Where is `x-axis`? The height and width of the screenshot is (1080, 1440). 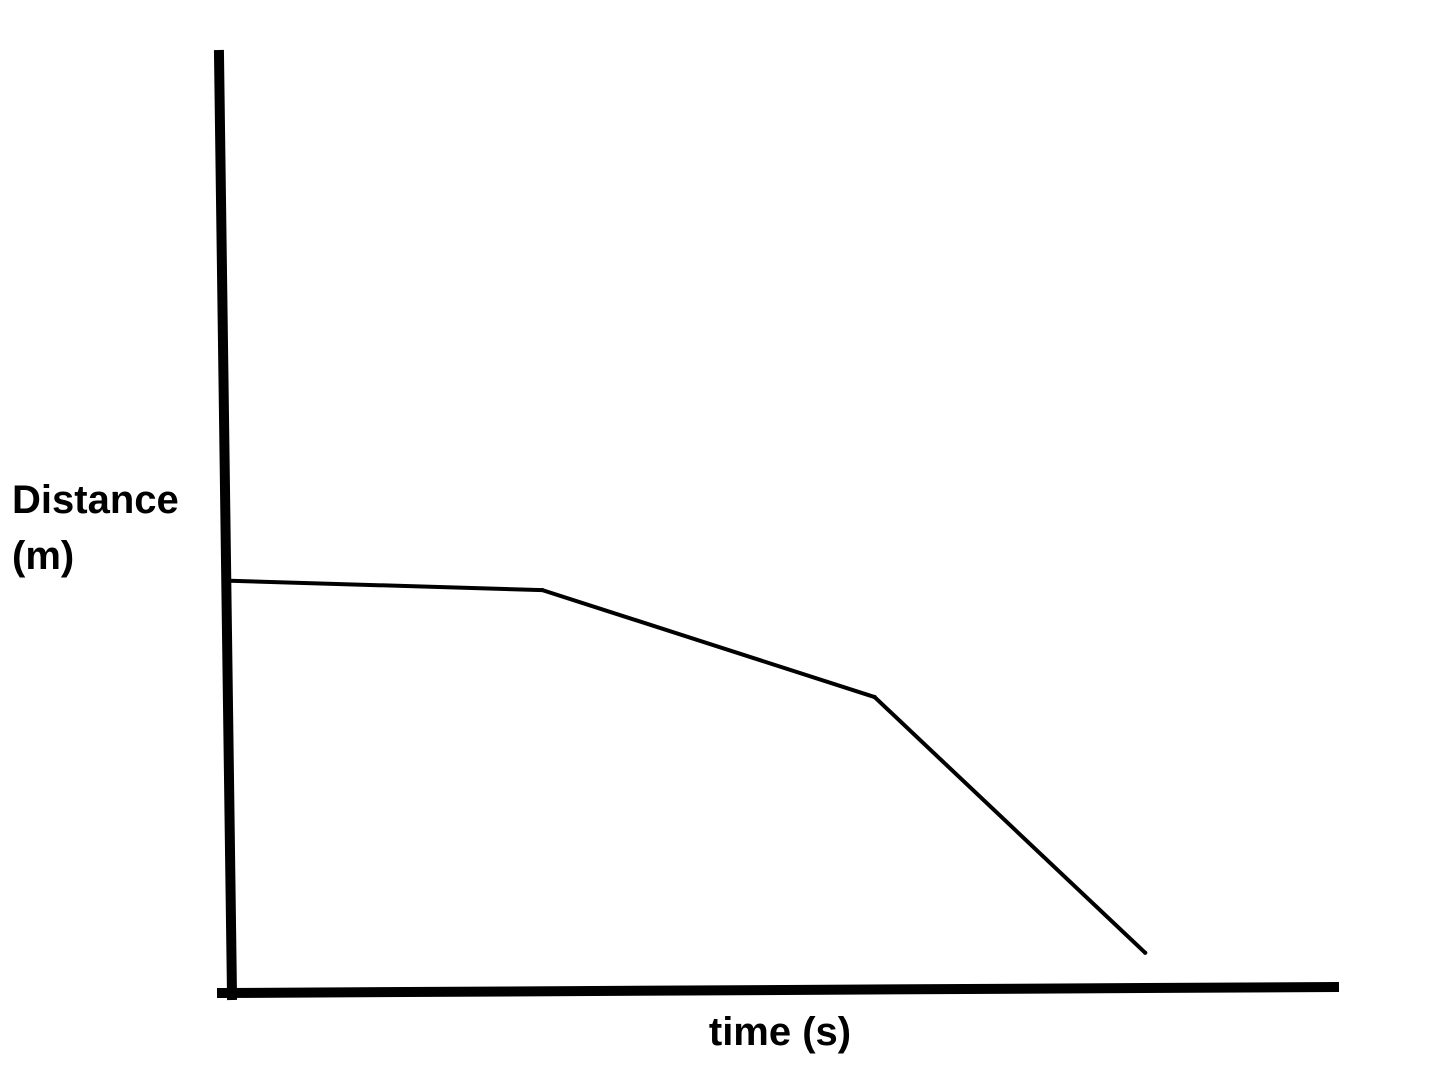
x-axis is located at coordinates (778, 990).